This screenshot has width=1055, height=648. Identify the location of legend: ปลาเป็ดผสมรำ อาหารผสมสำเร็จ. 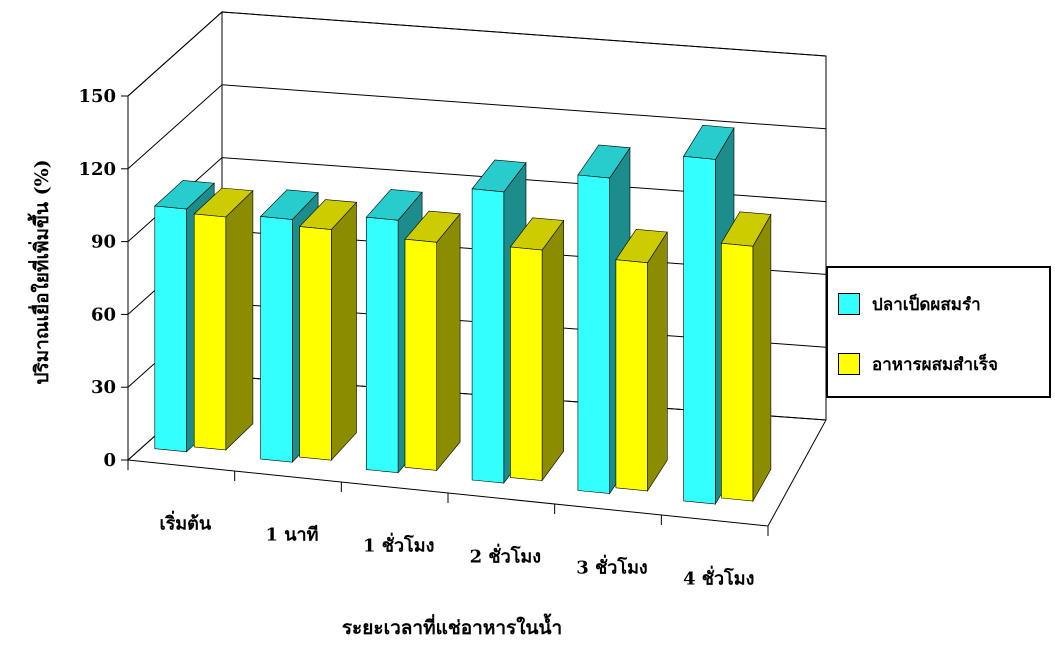
(938, 332).